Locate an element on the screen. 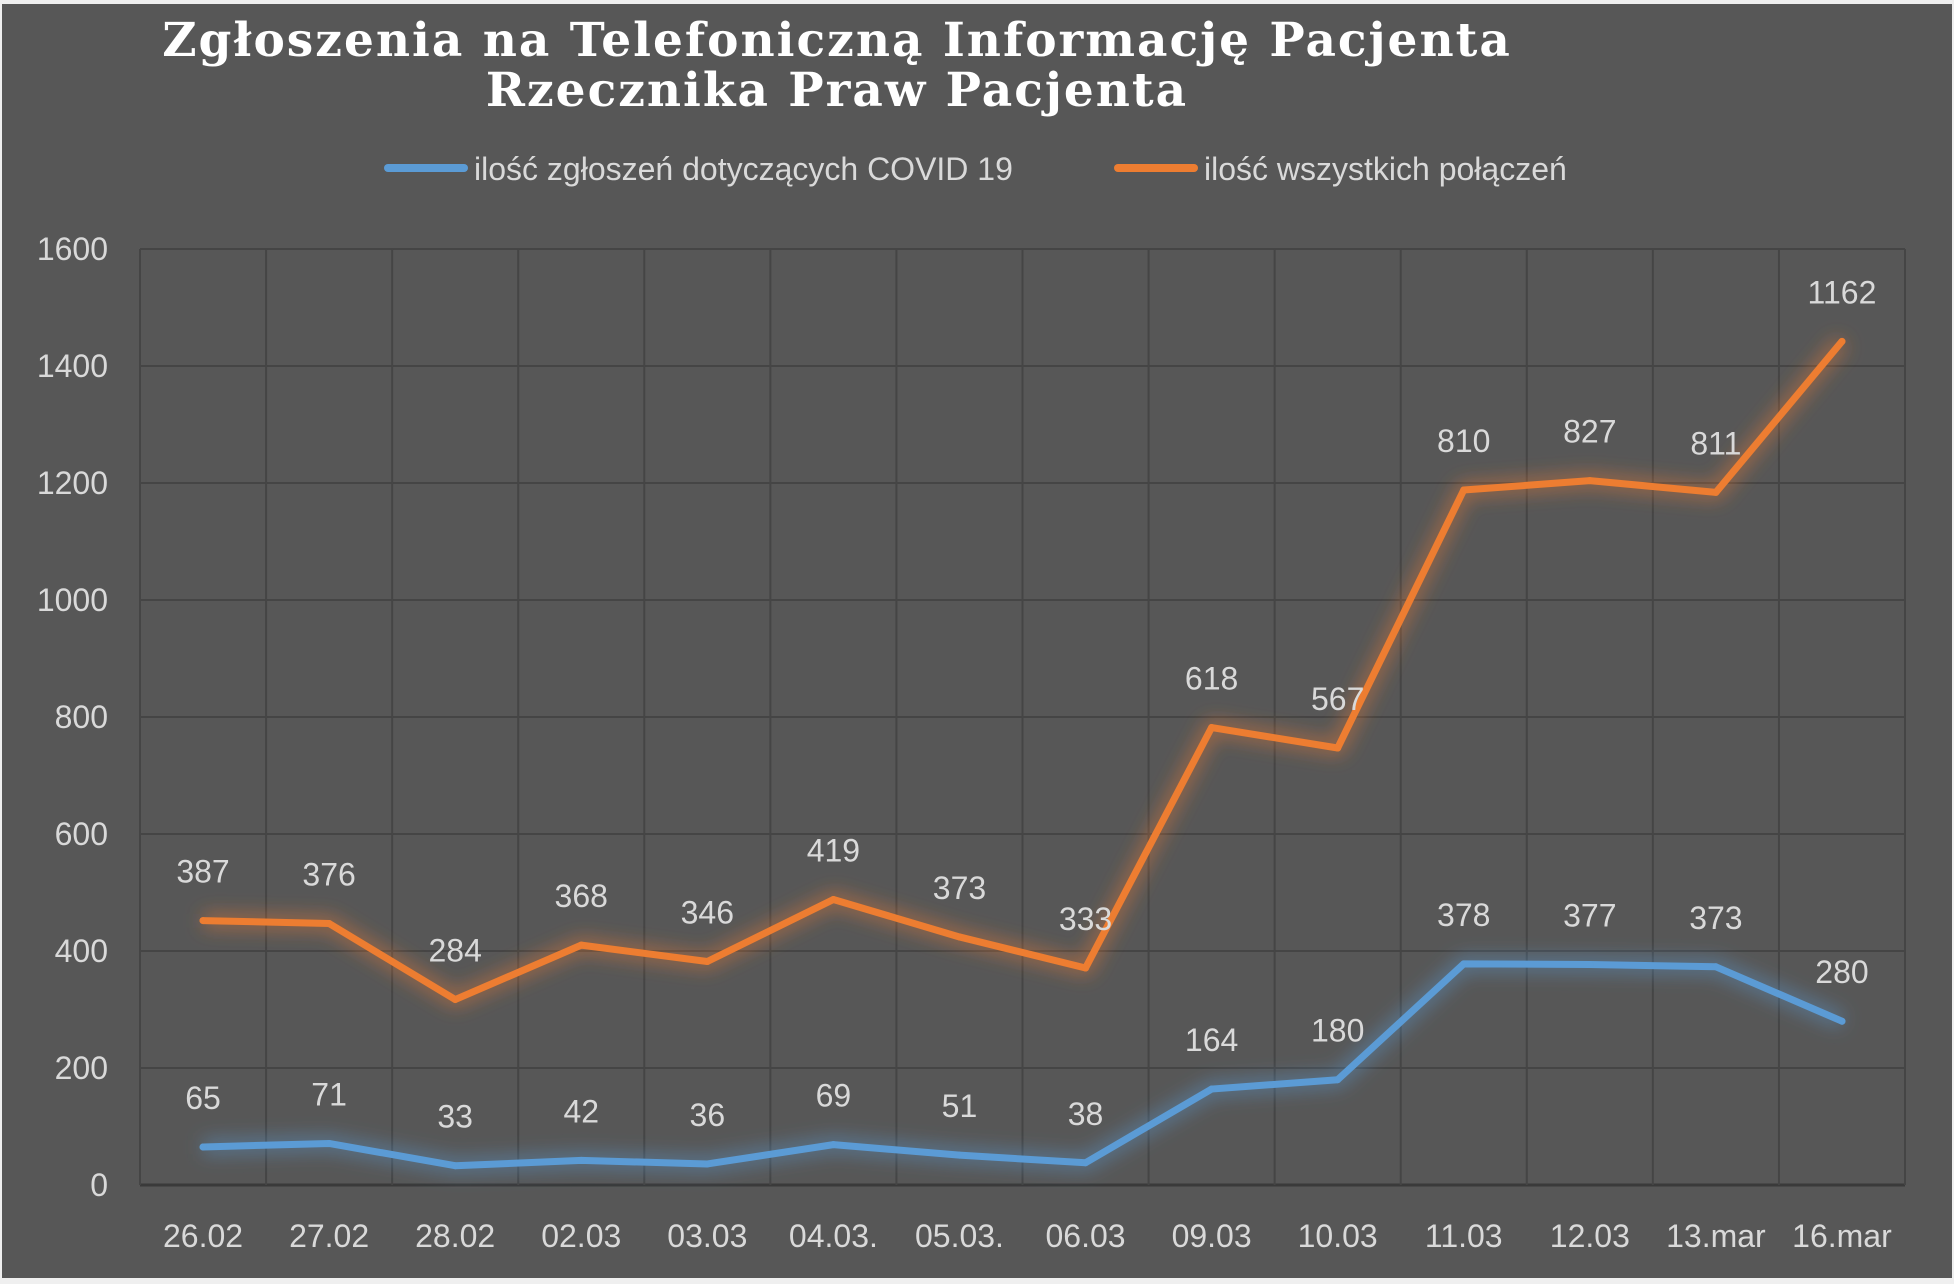 Image resolution: width=1954 pixels, height=1284 pixels. x-tick-label: 03.03 is located at coordinates (707, 1236).